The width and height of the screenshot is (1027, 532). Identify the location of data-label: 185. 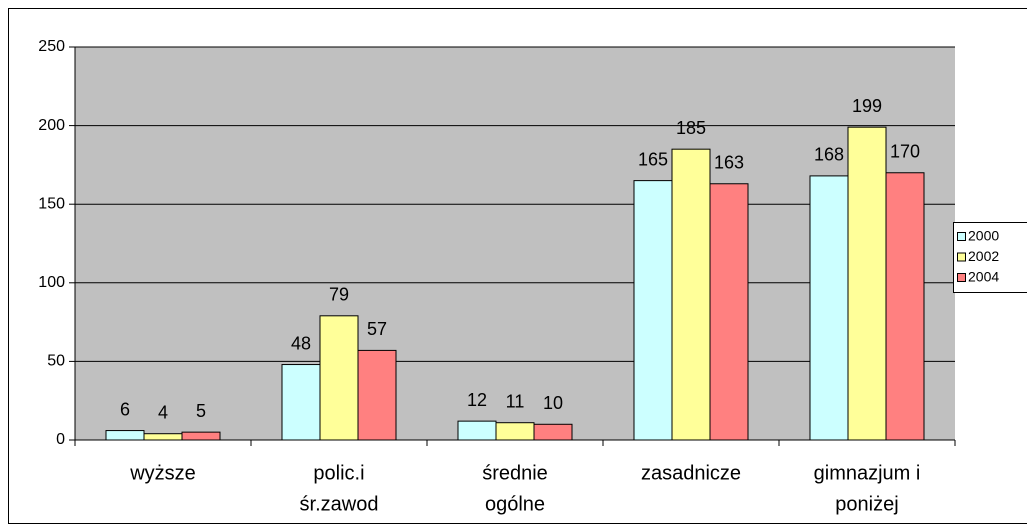
(691, 128).